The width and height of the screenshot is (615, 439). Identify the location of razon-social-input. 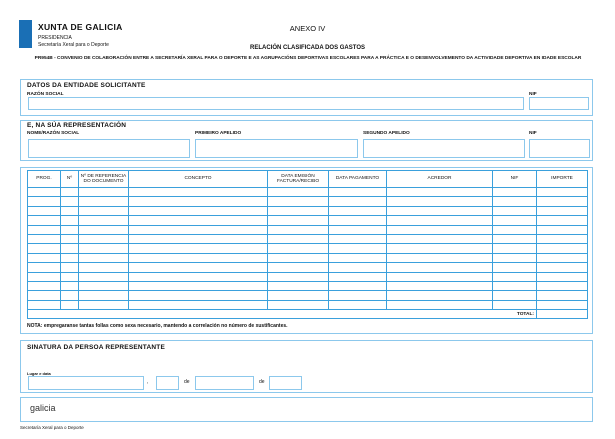
(276, 103).